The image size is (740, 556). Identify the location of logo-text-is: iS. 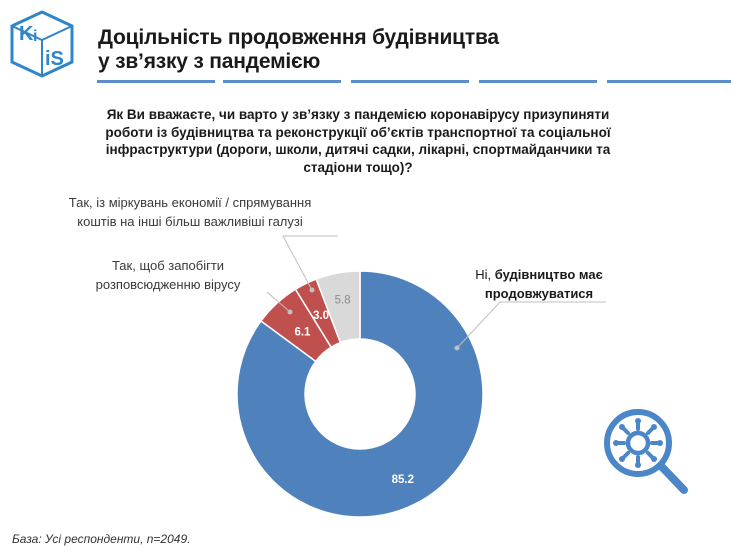
(54, 59).